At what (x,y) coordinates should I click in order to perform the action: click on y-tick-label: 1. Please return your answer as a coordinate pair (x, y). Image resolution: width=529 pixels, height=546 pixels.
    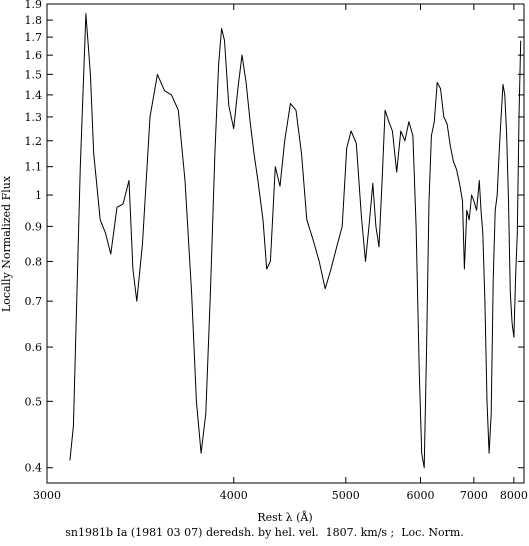
    Looking at the image, I should click on (38, 195).